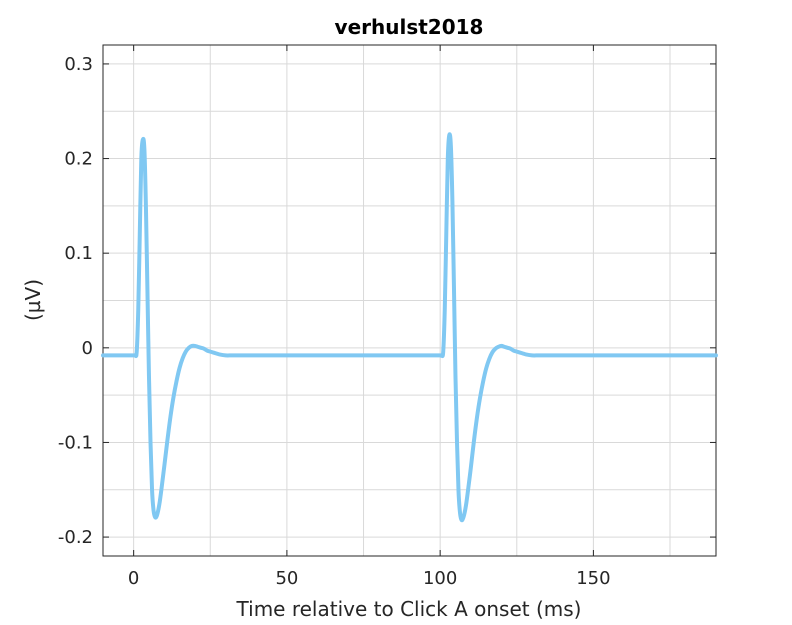 This screenshot has width=792, height=625. What do you see at coordinates (75, 442) in the screenshot?
I see `y-tick-label: -0.1` at bounding box center [75, 442].